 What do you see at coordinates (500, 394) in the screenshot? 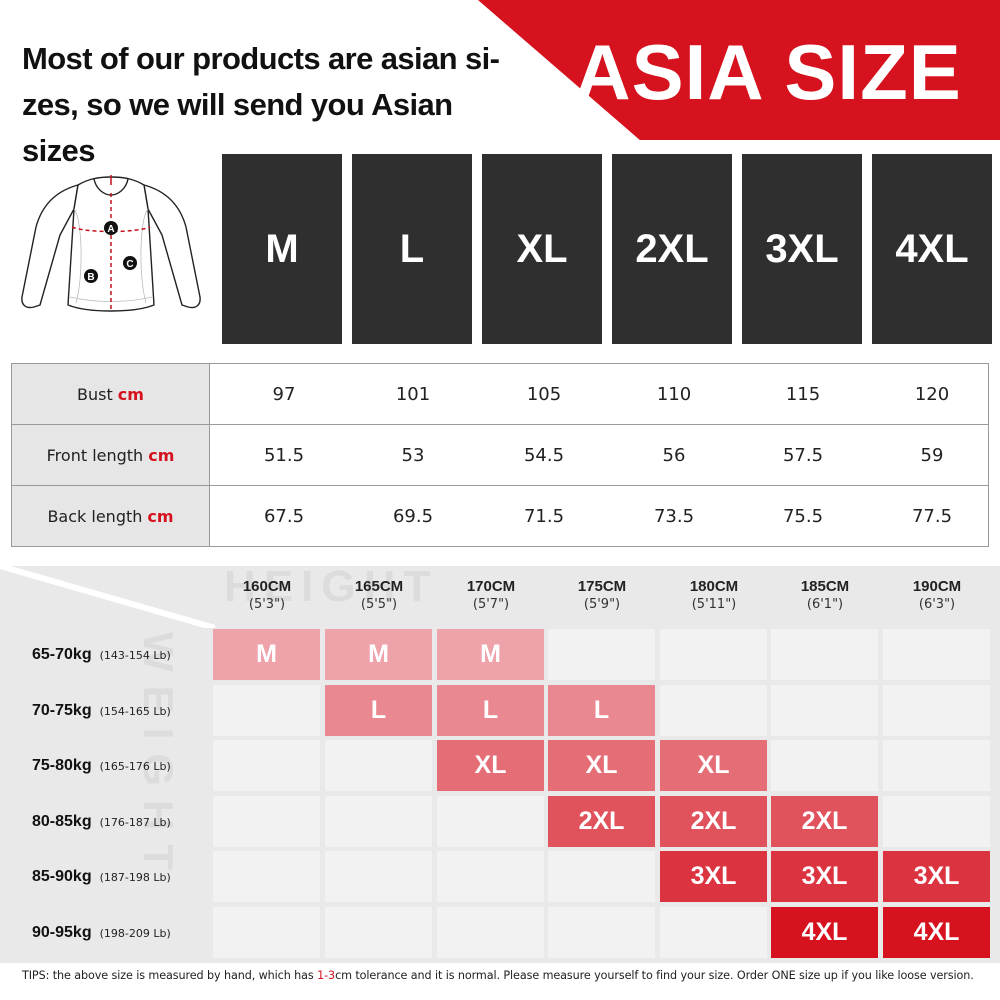
I see `measurement-row-bust: Bust cm 97 101 105 110 115 120` at bounding box center [500, 394].